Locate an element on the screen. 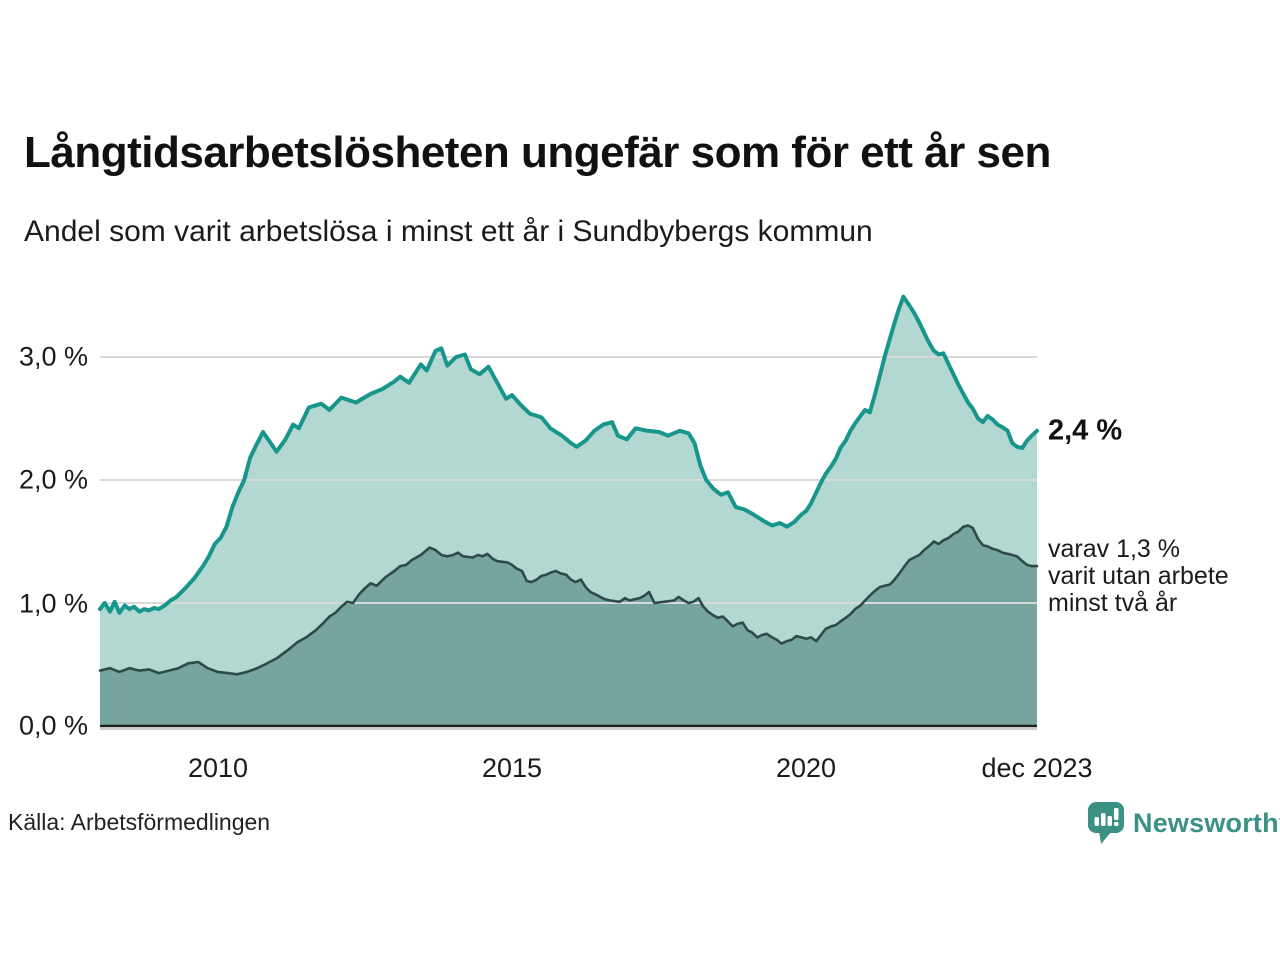 Image resolution: width=1280 pixels, height=960 pixels. x-tick-label: 2010 is located at coordinates (218, 768).